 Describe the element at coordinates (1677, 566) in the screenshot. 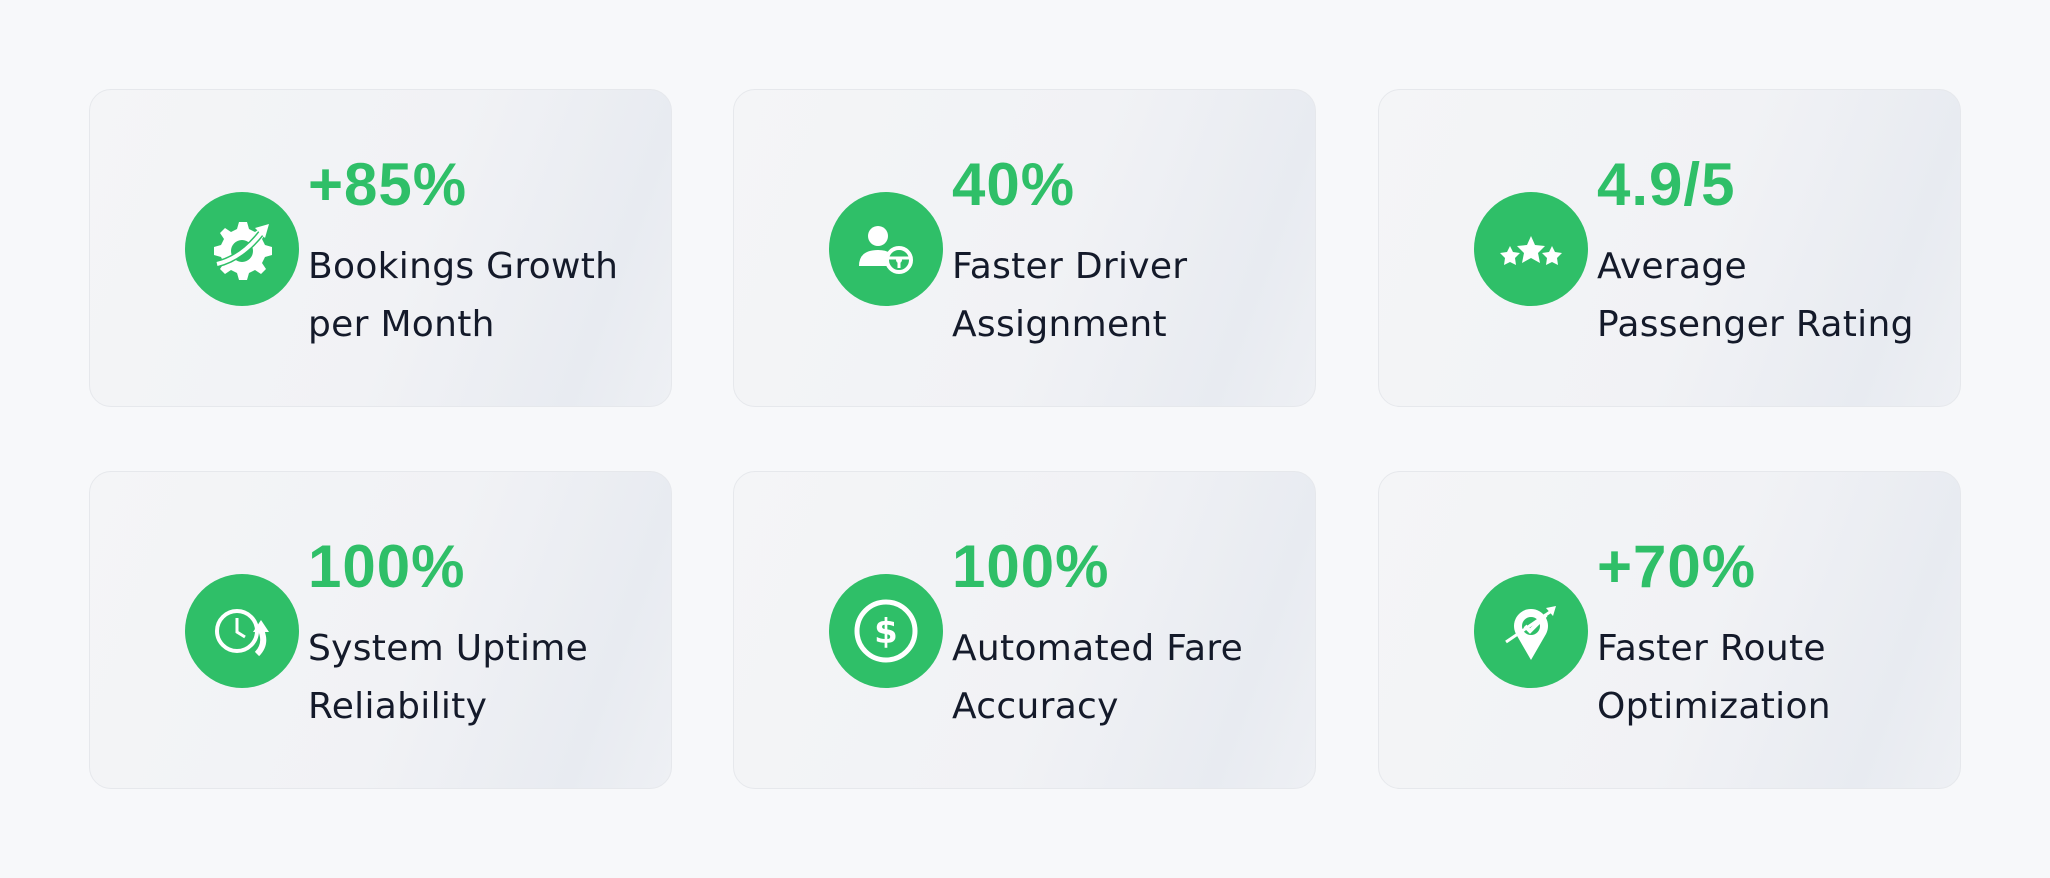

I see `stat-value: +70%` at that location.